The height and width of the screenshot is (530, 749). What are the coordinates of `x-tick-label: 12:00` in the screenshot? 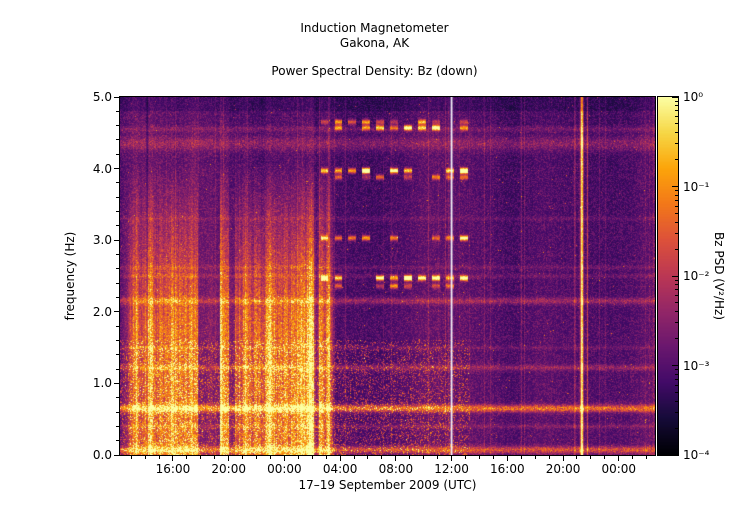 It's located at (451, 469).